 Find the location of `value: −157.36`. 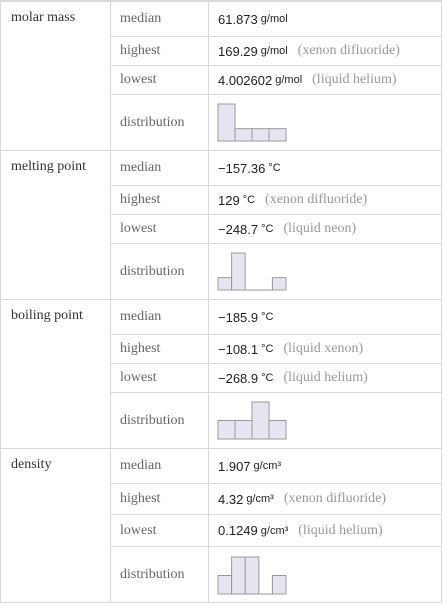

value: −157.36 is located at coordinates (242, 168).